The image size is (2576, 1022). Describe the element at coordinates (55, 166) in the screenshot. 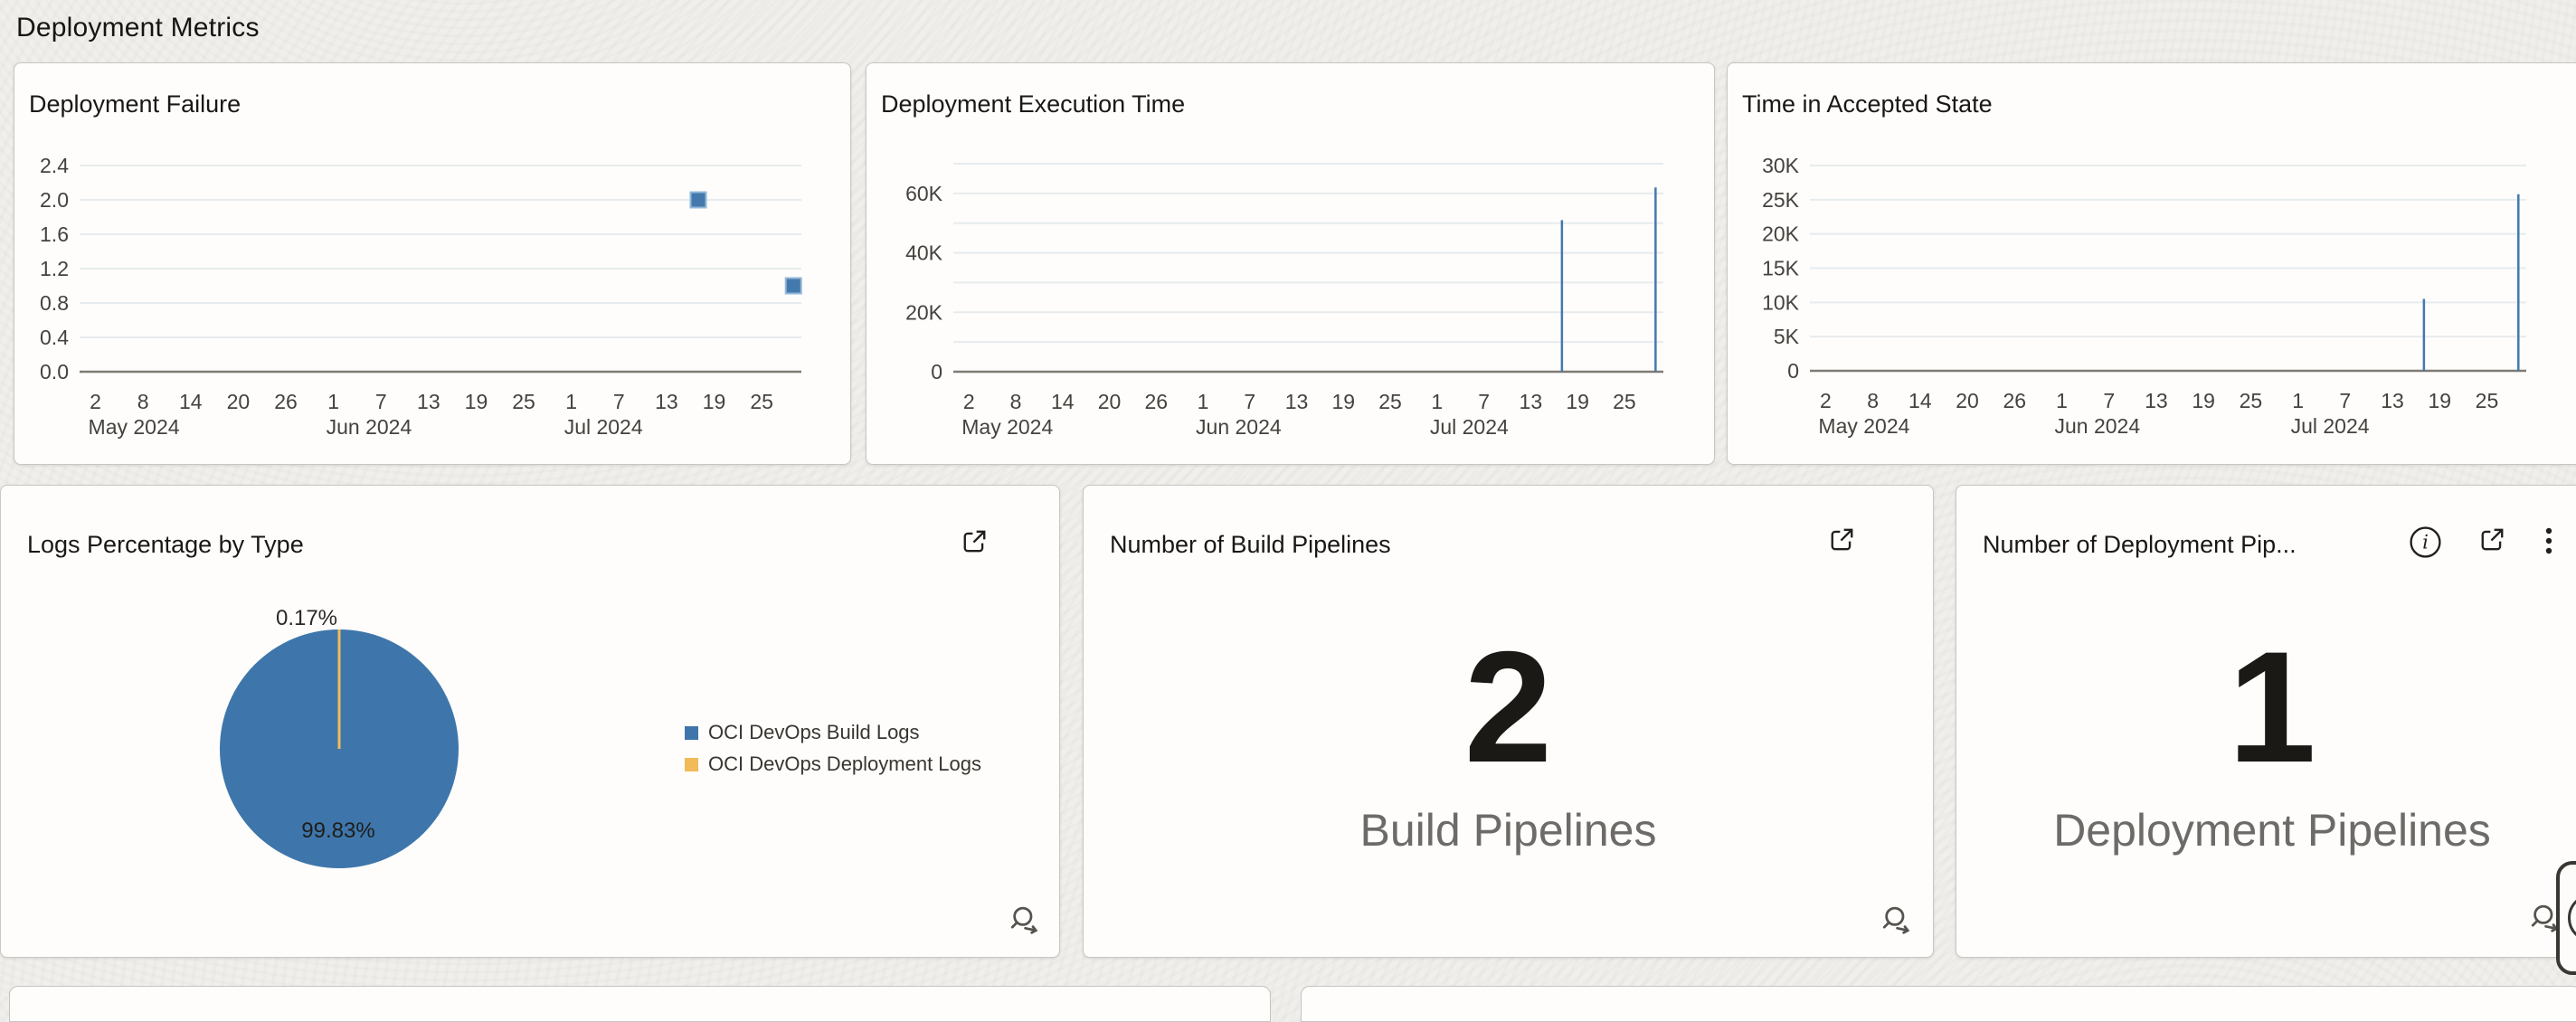

I see `svg-text: 2.4` at that location.